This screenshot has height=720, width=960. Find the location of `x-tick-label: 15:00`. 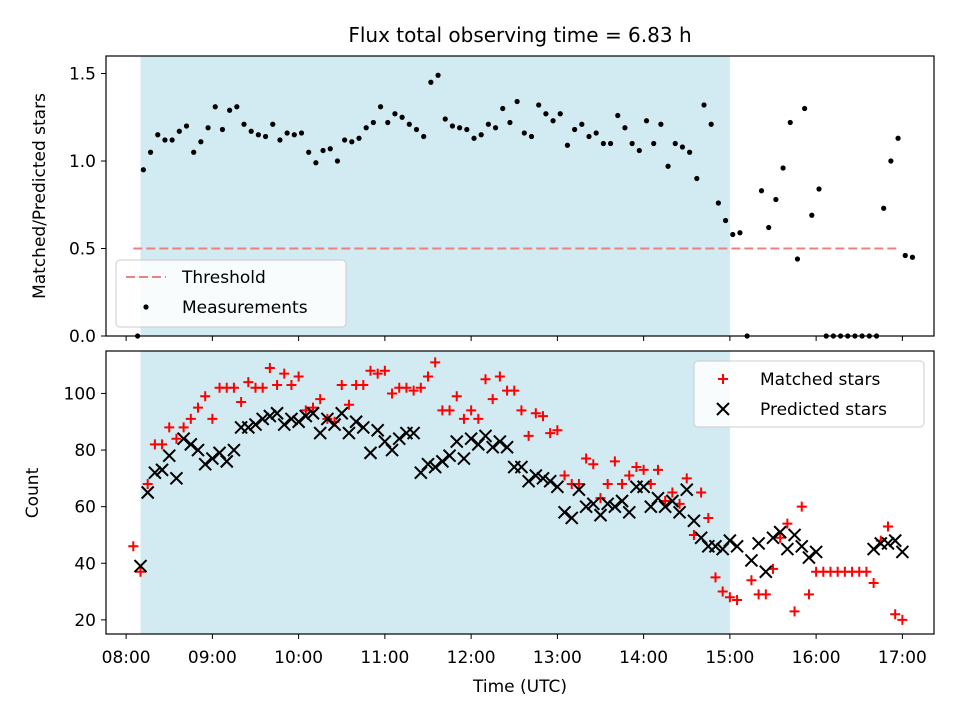

x-tick-label: 15:00 is located at coordinates (729, 658).